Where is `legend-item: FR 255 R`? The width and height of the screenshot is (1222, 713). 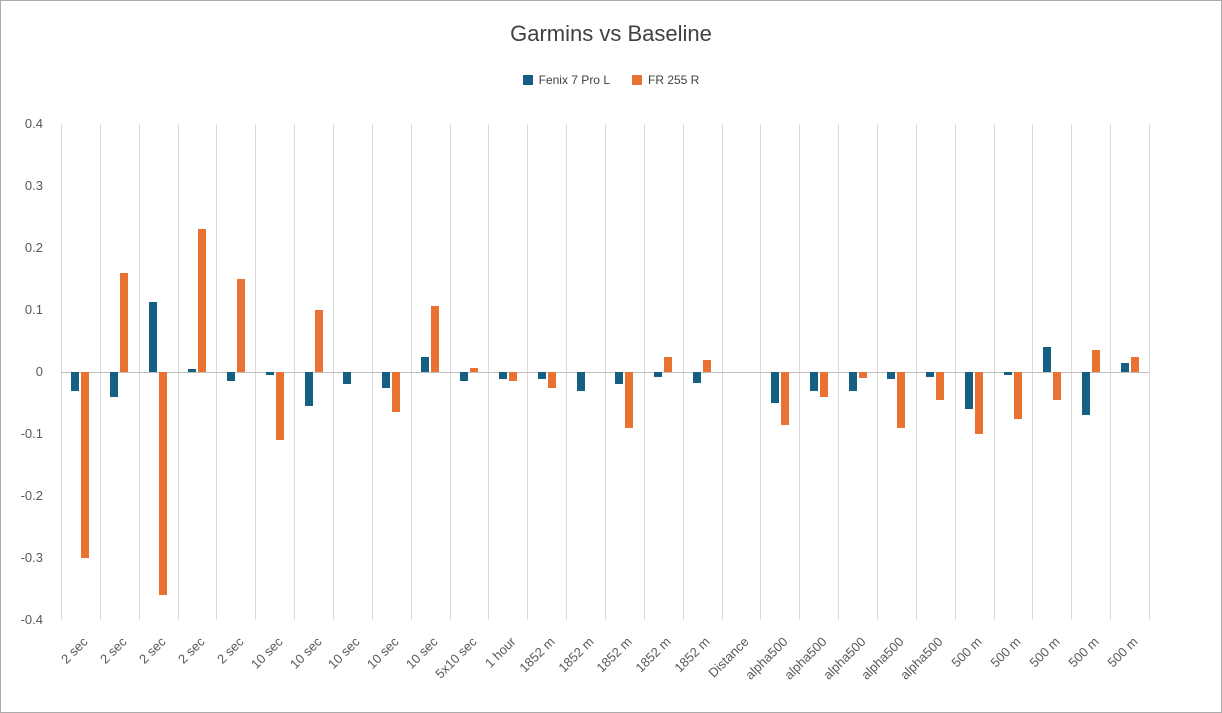 legend-item: FR 255 R is located at coordinates (665, 80).